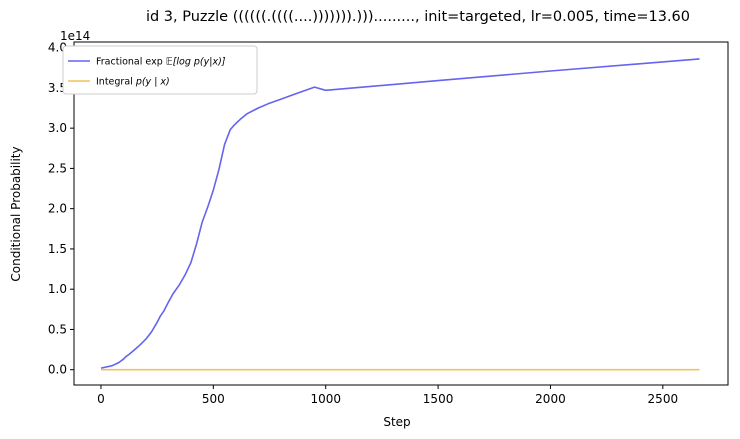 The width and height of the screenshot is (740, 439). I want to click on y-tick-label: 1.0, so click(57, 289).